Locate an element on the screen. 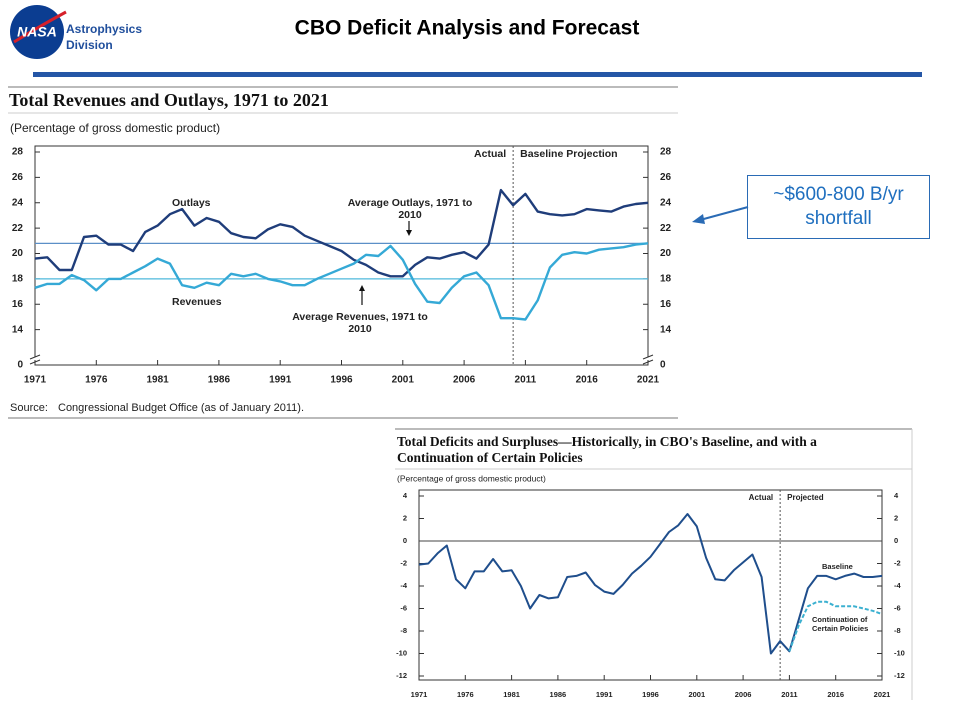 This screenshot has height=720, width=960. header-rule is located at coordinates (477, 74).